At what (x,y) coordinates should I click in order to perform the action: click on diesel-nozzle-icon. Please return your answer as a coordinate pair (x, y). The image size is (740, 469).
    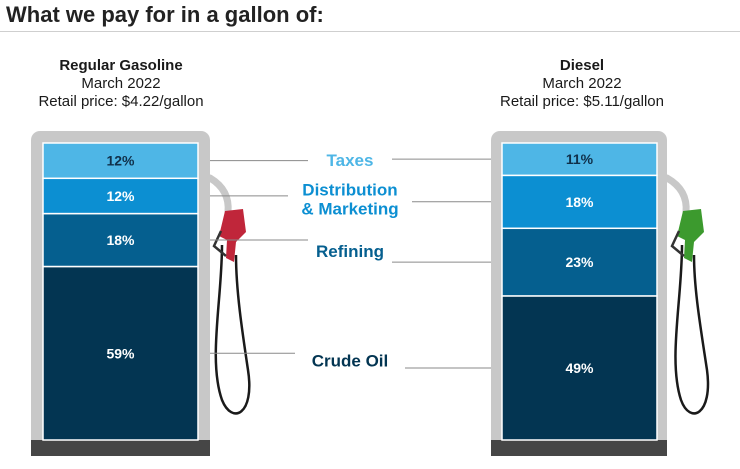
    Looking at the image, I should click on (686, 294).